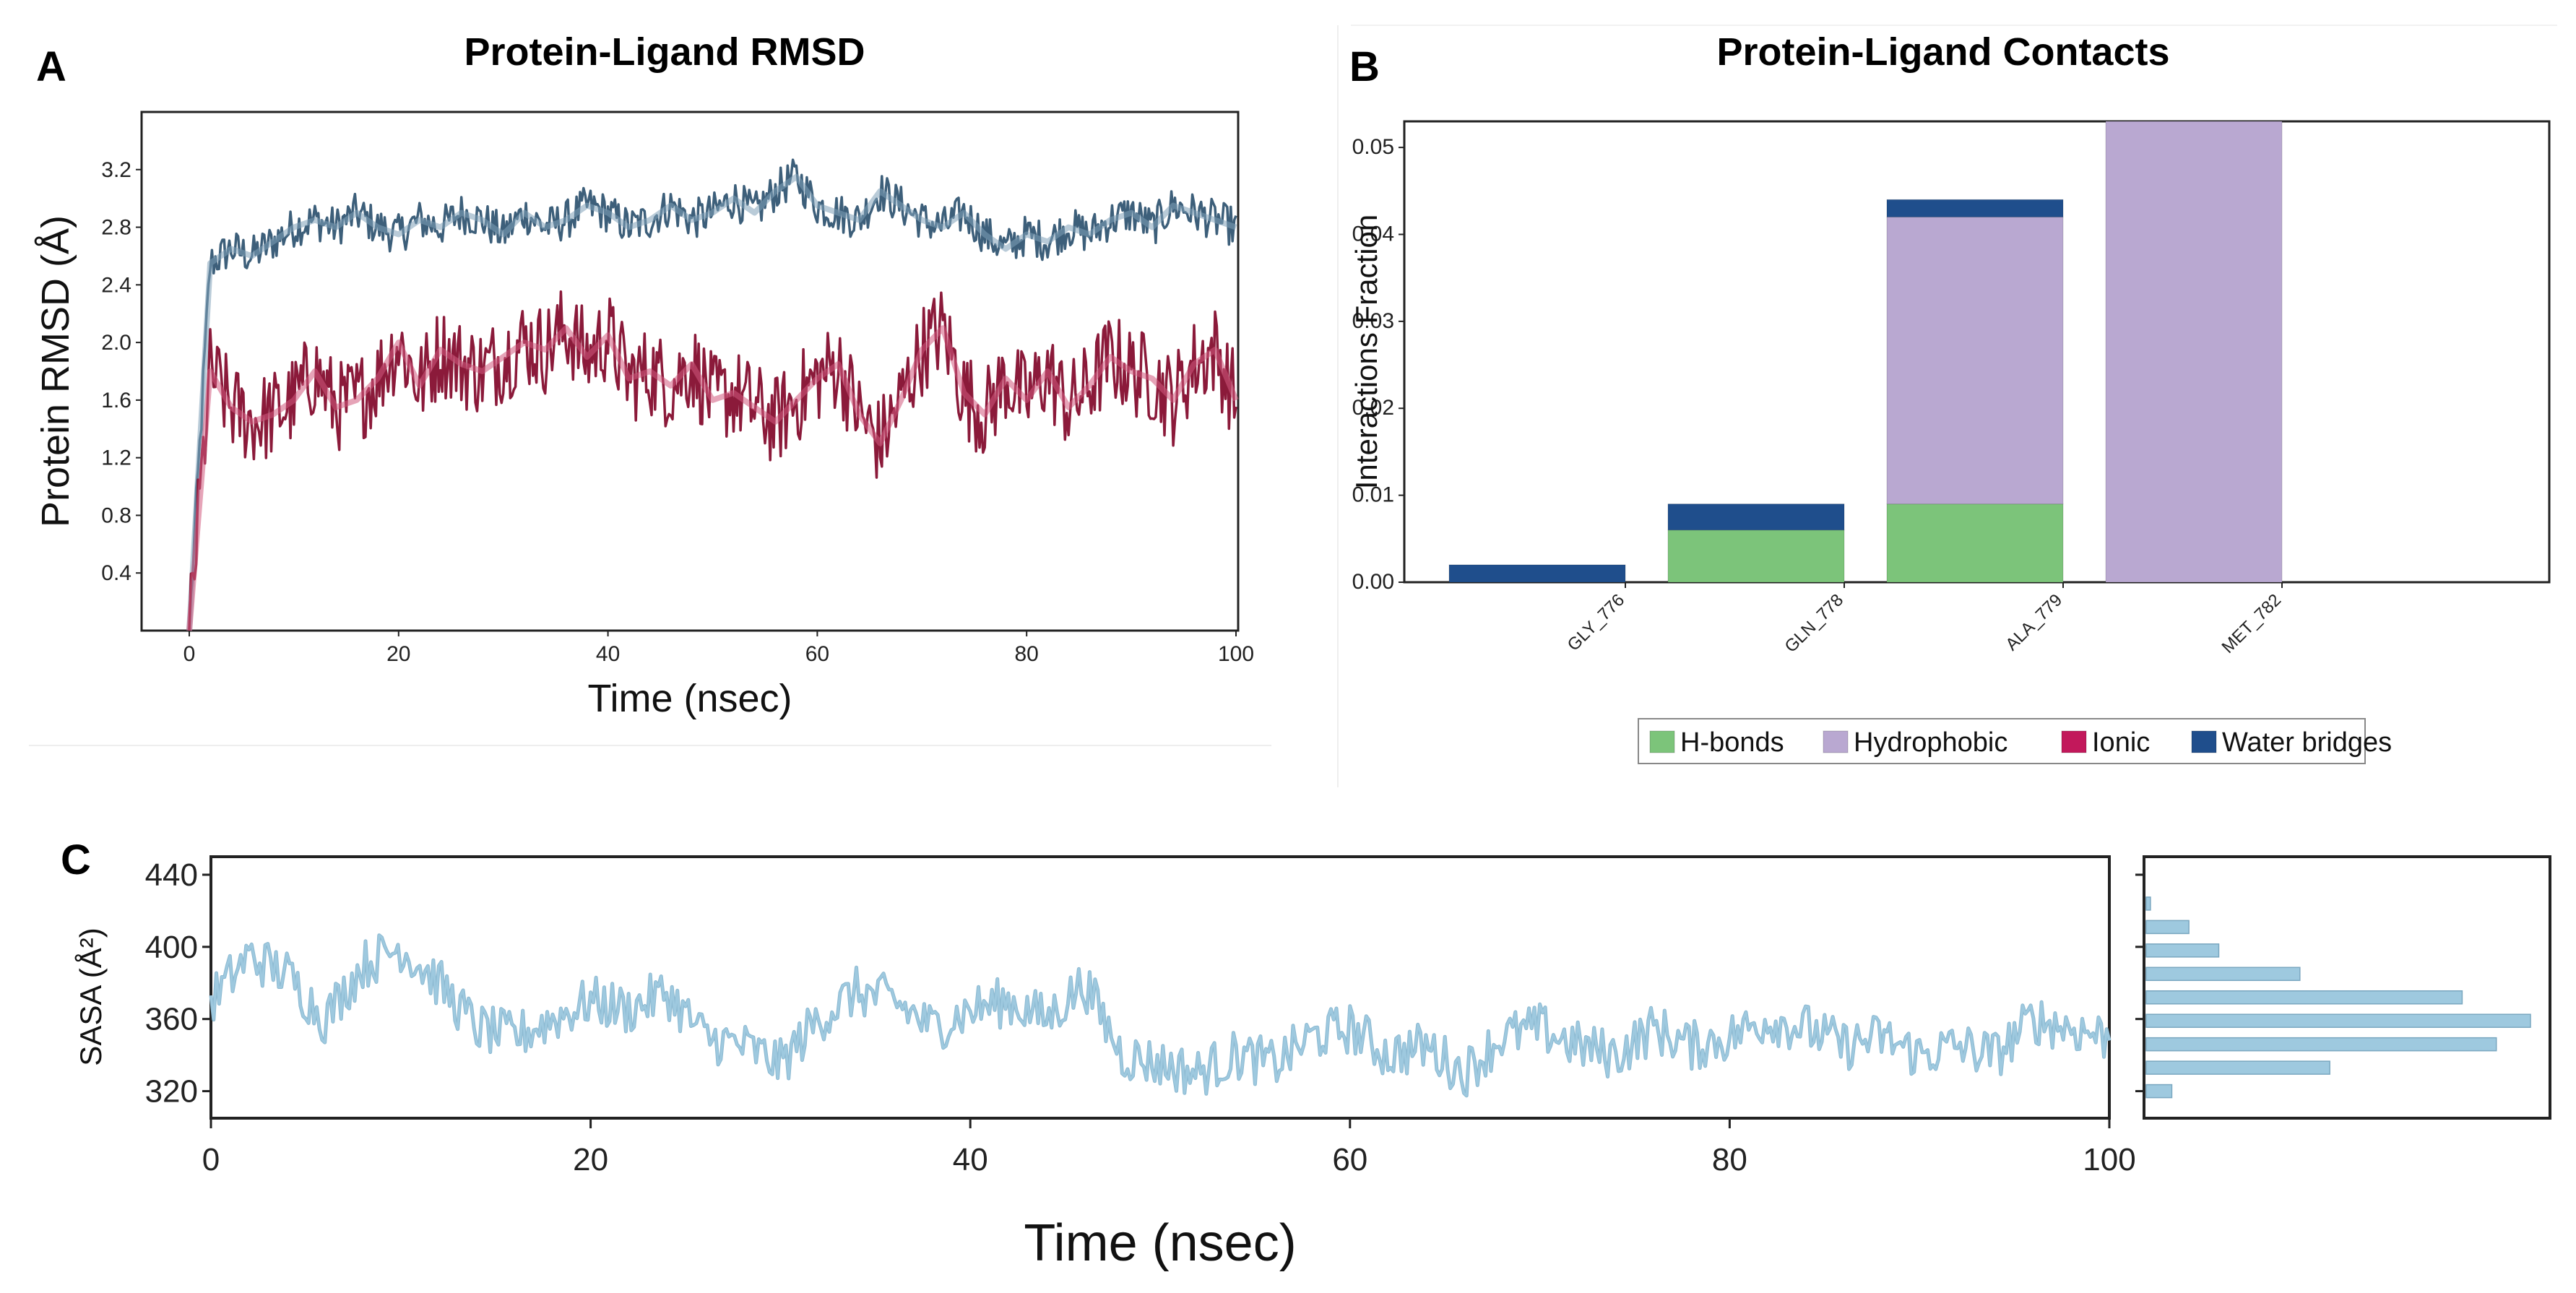 The width and height of the screenshot is (2576, 1293). Describe the element at coordinates (91, 996) in the screenshot. I see `panel-c-y-axis-label: SASA (Å²)` at that location.